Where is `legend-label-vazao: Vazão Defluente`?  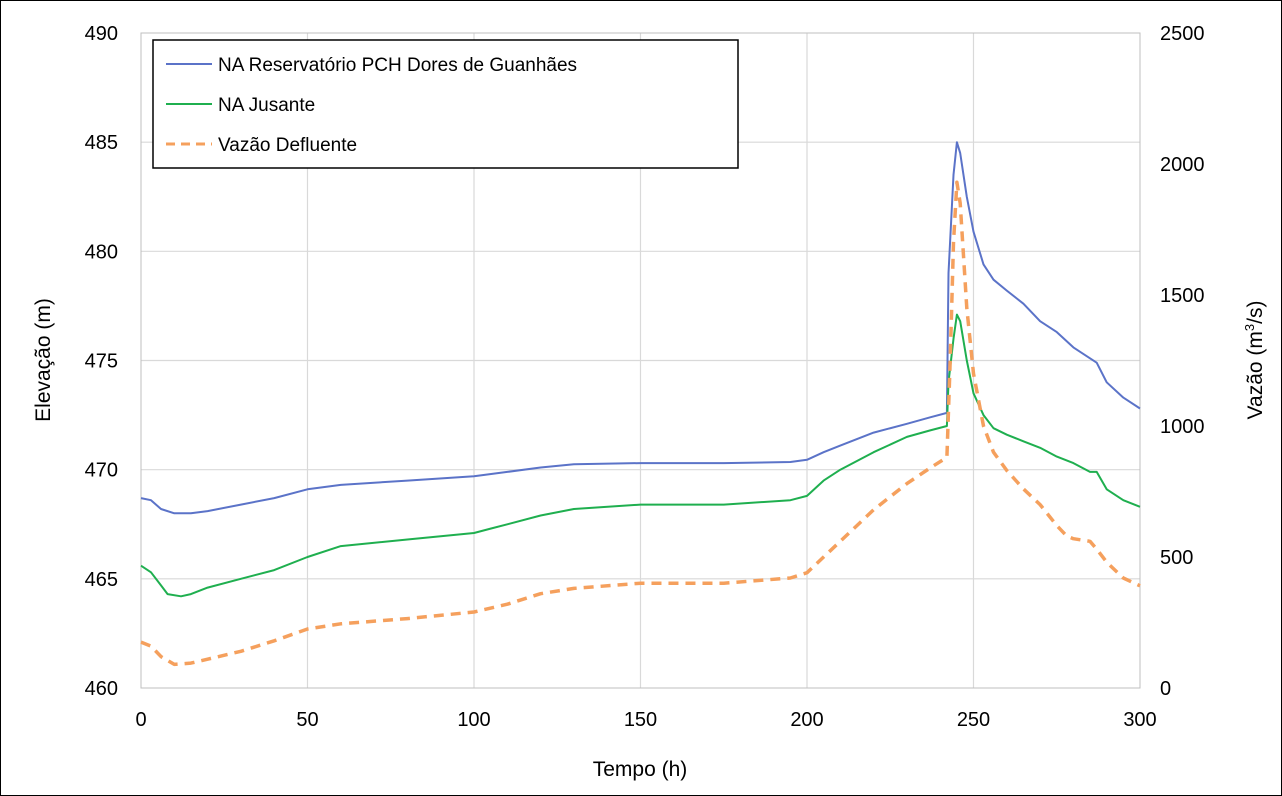
legend-label-vazao: Vazão Defluente is located at coordinates (287, 145).